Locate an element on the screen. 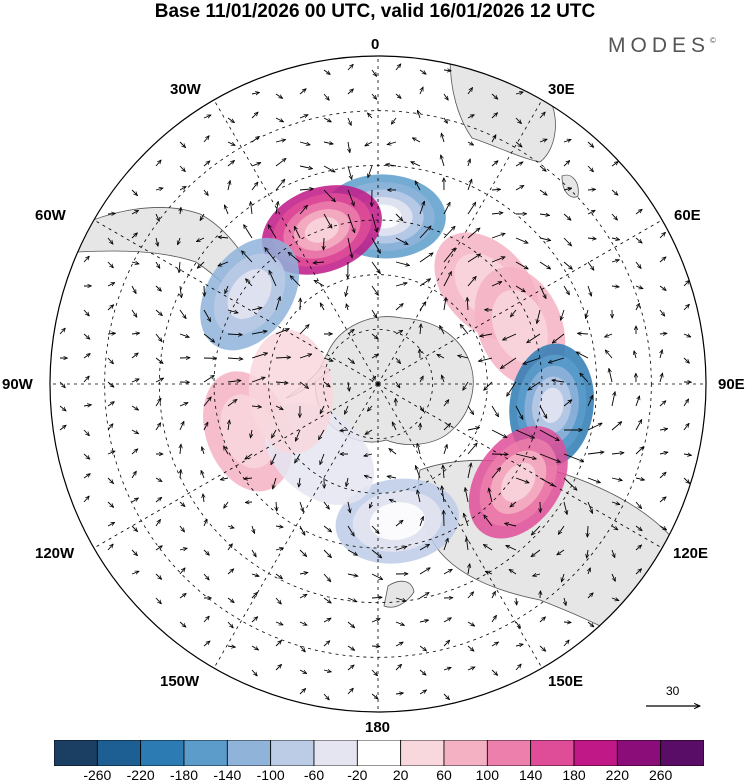  lon-label-90w: 90W is located at coordinates (17, 384).